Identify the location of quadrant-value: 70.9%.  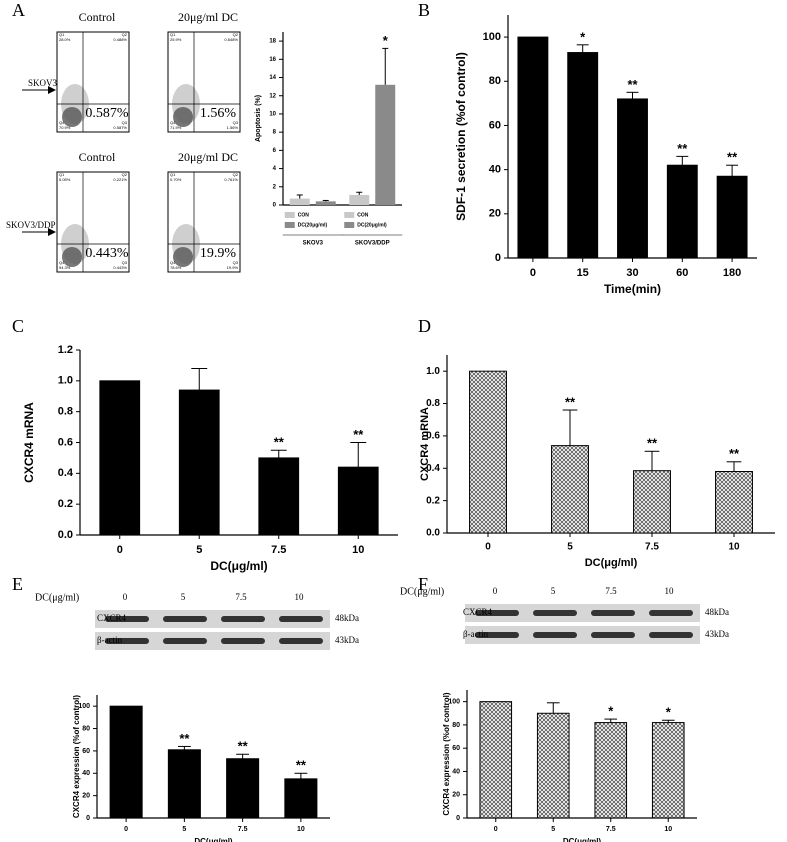
(65, 127).